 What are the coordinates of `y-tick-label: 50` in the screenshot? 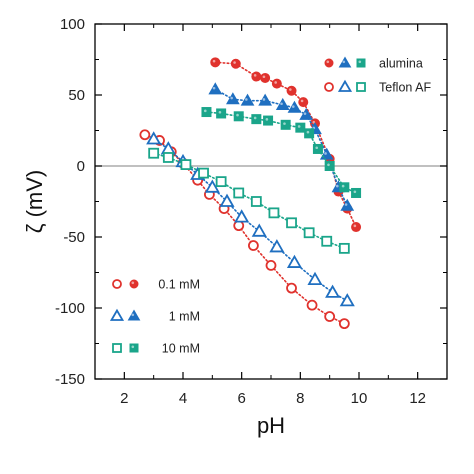 It's located at (76, 95).